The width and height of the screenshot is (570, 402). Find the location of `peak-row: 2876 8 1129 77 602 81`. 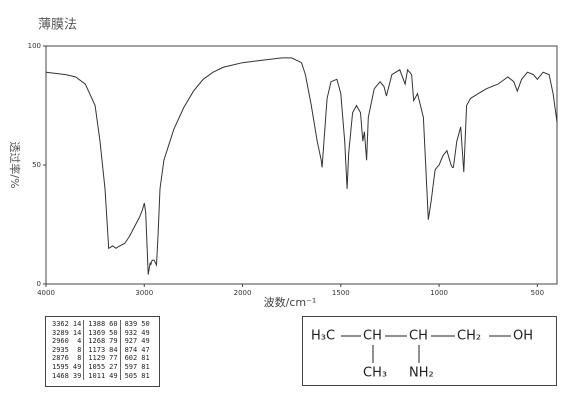

peak-row: 2876 8 1129 77 602 81 is located at coordinates (101, 358).